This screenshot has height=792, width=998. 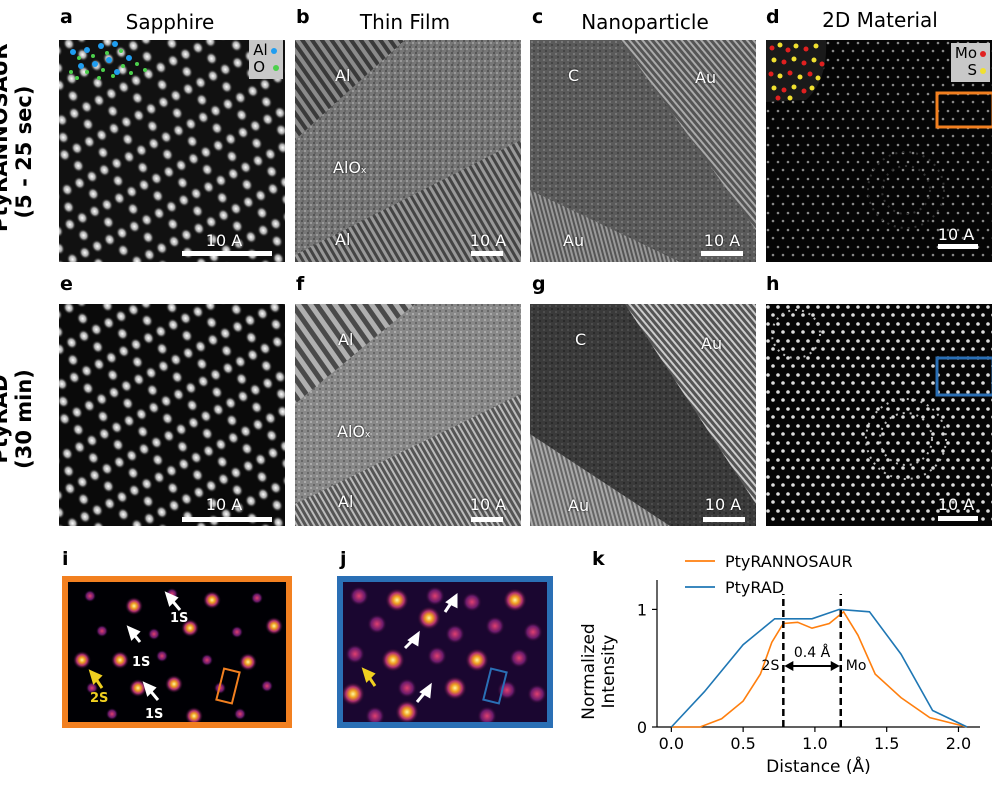 I want to click on blue-selection-box, so click(x=963, y=376).